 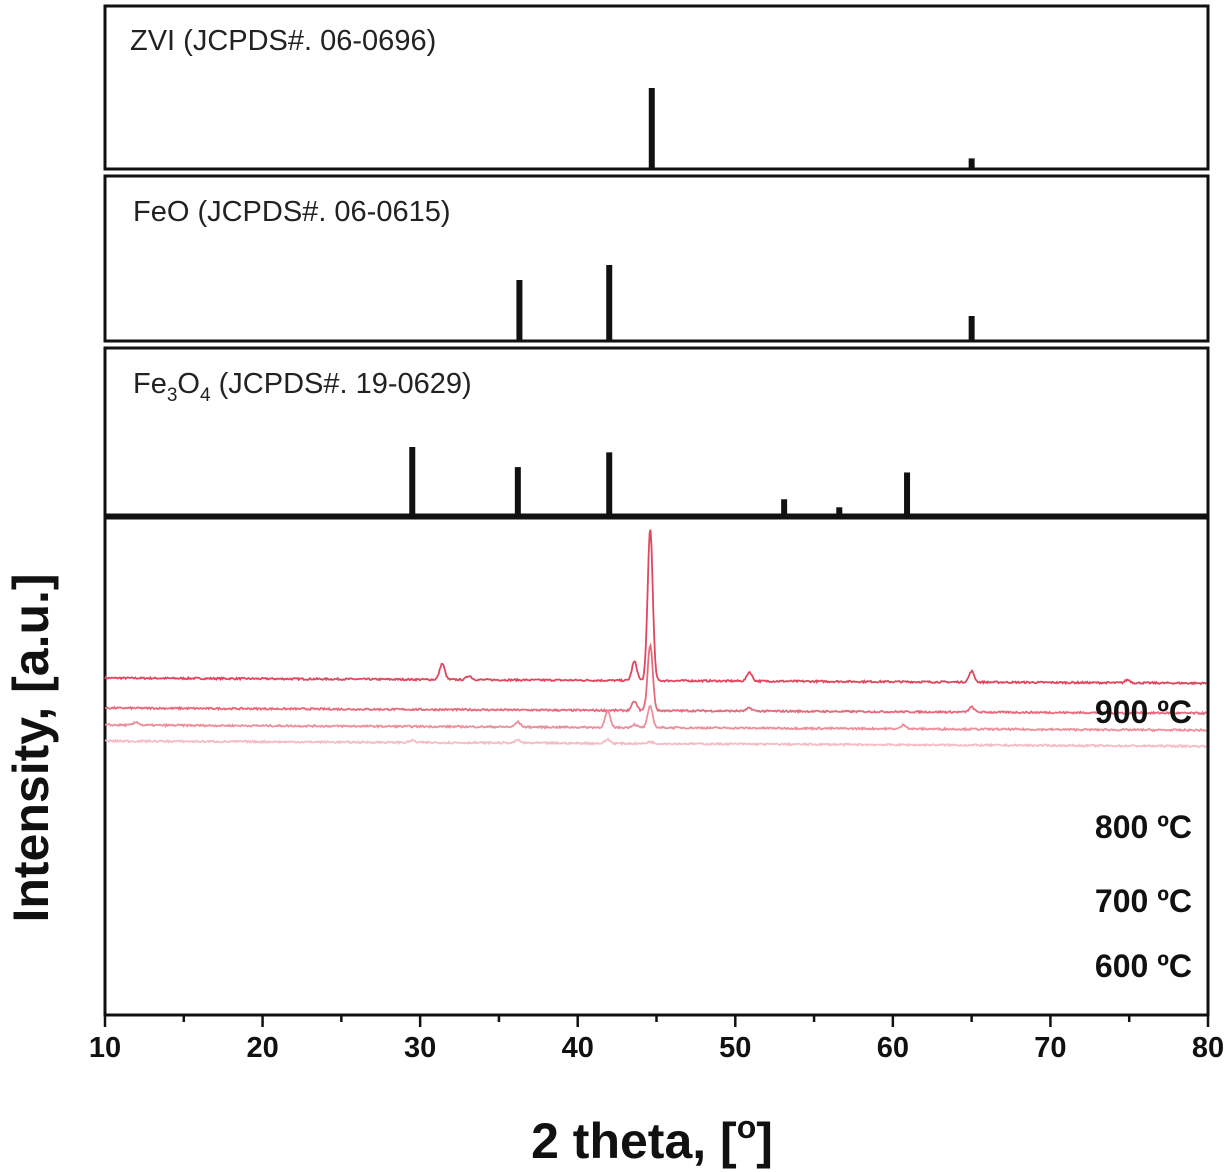 I want to click on zvi-reference-panel, so click(x=656, y=87).